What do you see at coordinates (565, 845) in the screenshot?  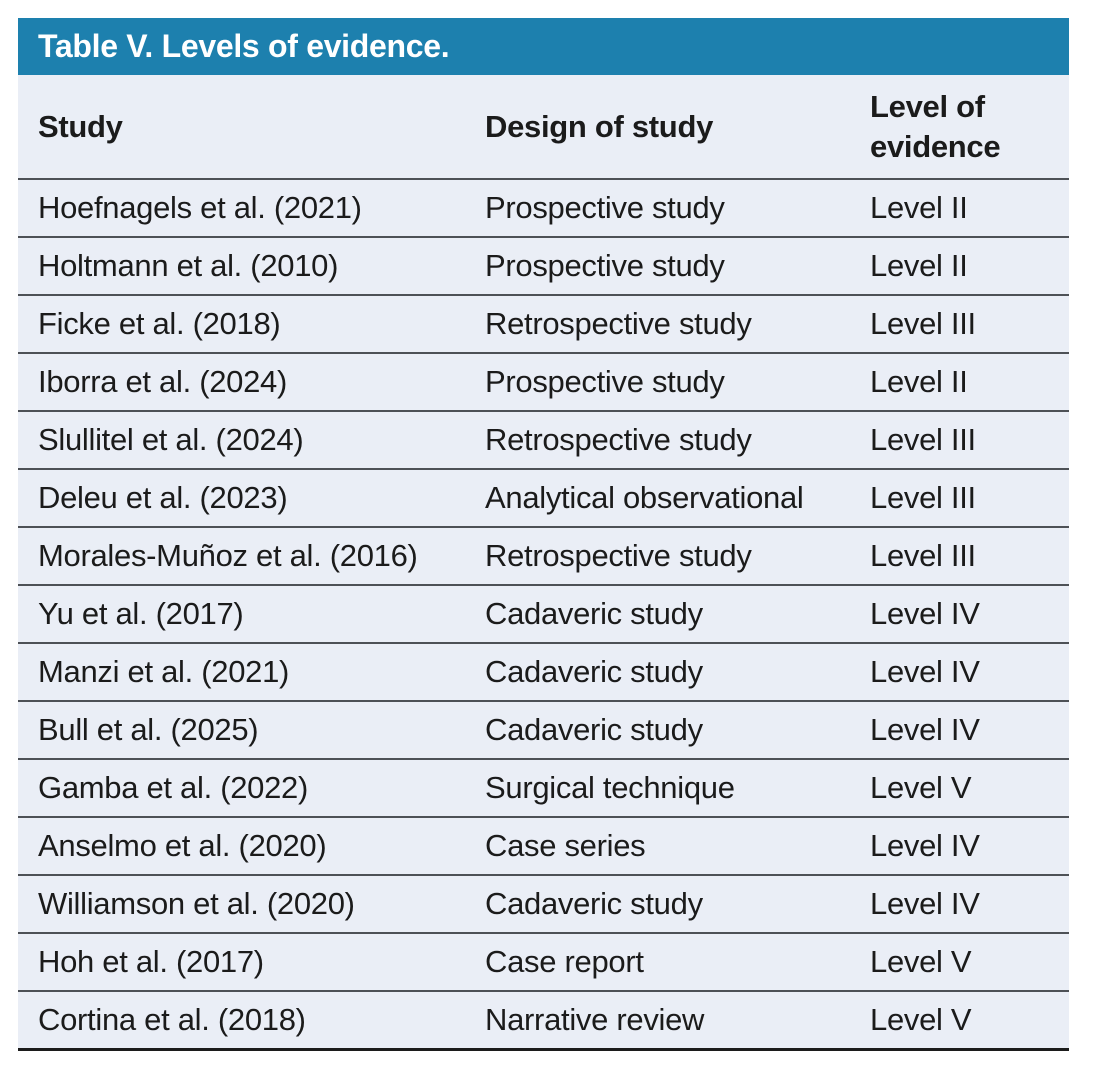 I see `cell-design: Case series` at bounding box center [565, 845].